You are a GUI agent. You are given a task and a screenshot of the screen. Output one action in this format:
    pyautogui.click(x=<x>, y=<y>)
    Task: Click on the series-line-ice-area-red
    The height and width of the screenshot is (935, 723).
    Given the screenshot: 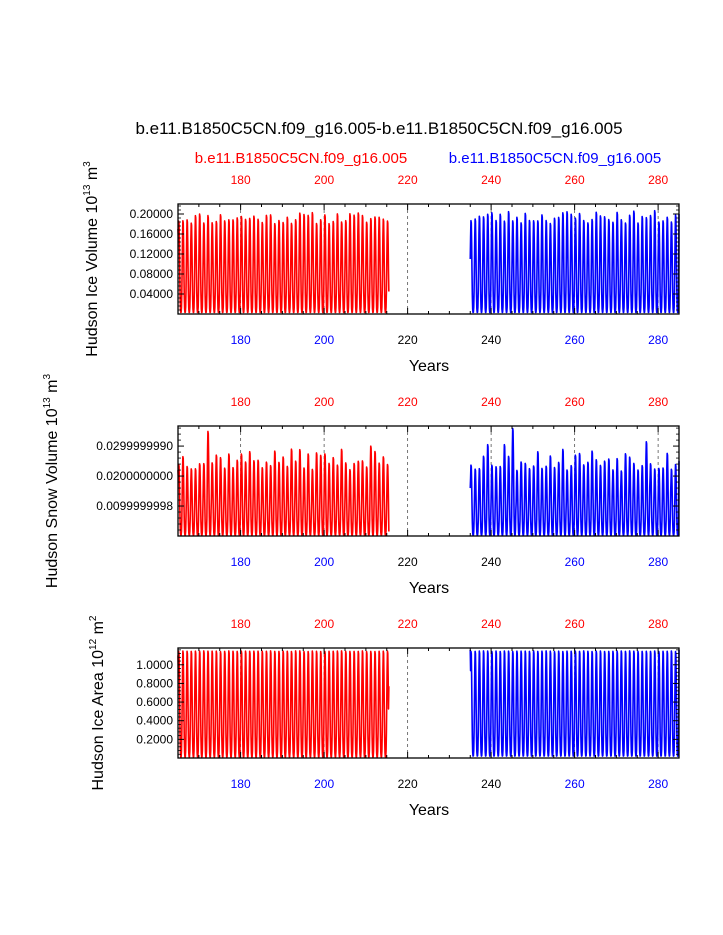 What is the action you would take?
    pyautogui.click(x=283, y=704)
    